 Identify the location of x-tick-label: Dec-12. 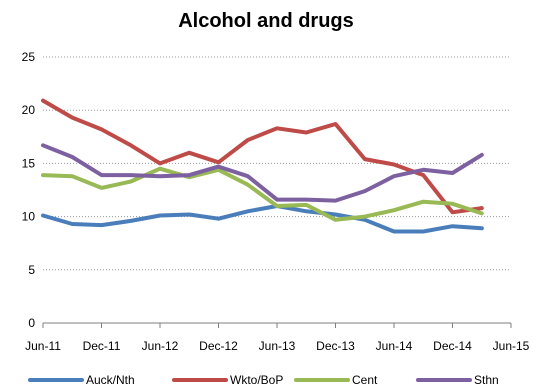
(218, 346).